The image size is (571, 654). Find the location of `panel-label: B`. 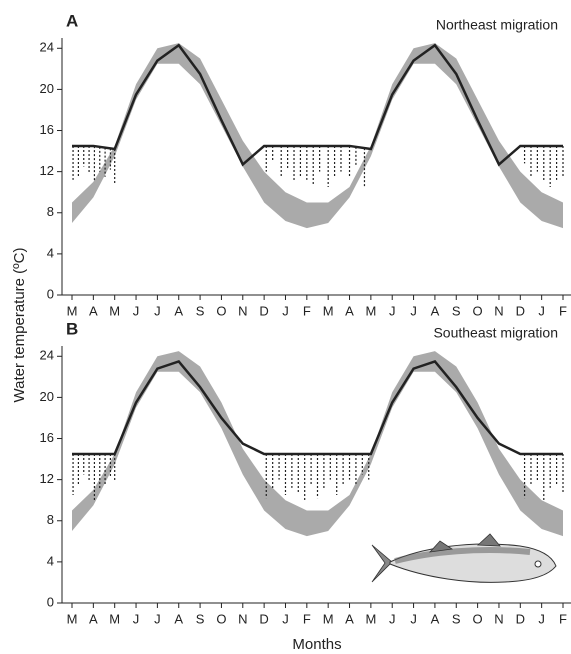

panel-label: B is located at coordinates (72, 328).